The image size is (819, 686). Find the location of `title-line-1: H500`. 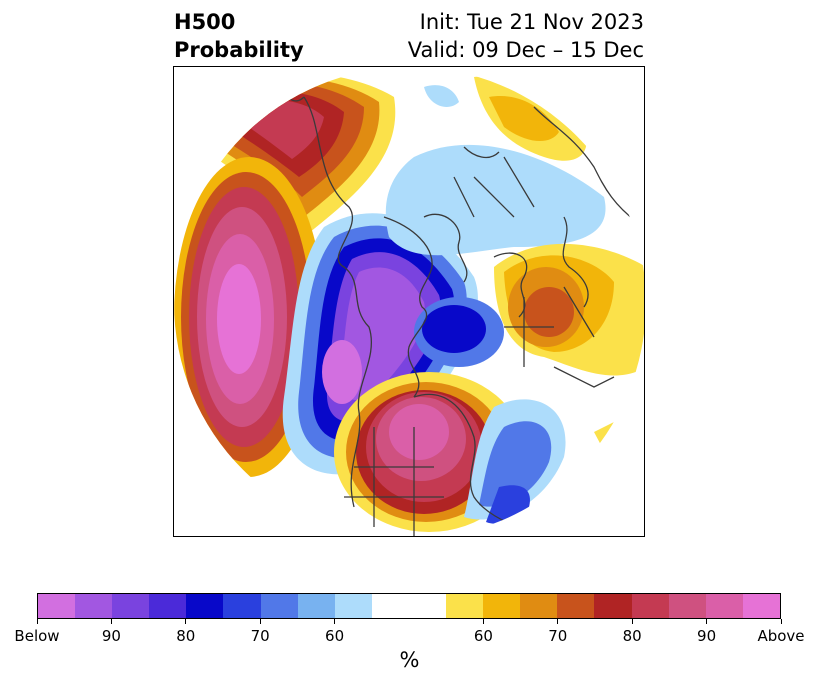

title-line-1: H500 is located at coordinates (205, 22).